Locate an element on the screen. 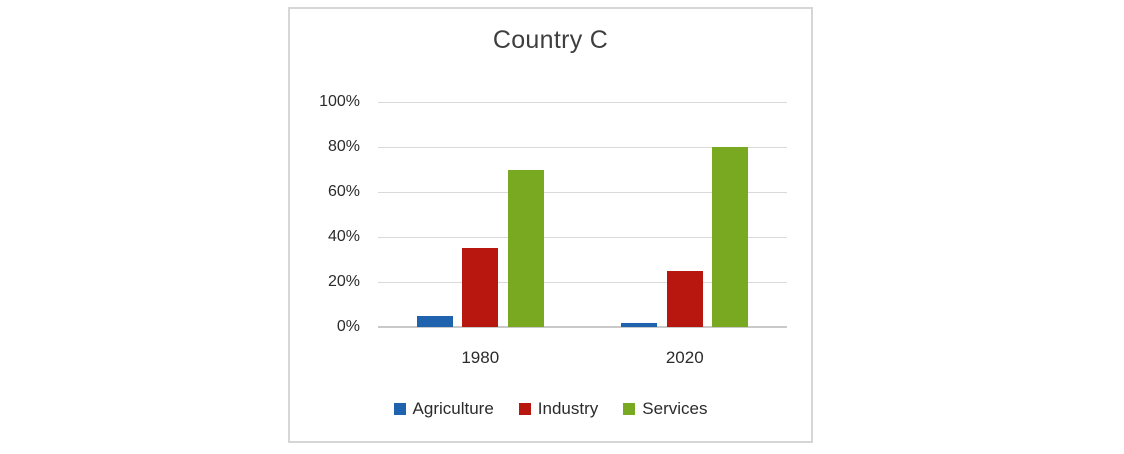 The height and width of the screenshot is (454, 1124). y-tick-label: 0% is located at coordinates (348, 326).